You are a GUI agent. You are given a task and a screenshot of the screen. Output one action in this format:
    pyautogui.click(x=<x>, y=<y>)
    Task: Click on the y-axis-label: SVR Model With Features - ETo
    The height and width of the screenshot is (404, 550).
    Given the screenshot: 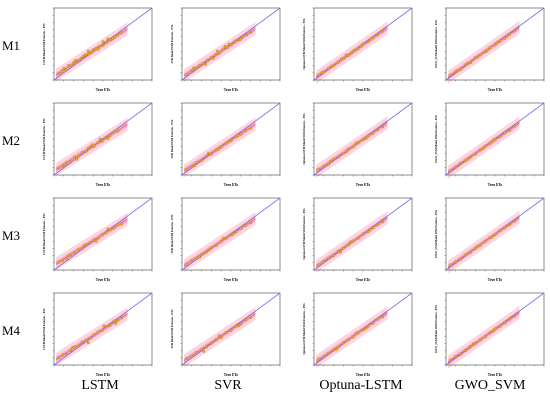 What is the action you would take?
    pyautogui.click(x=172, y=138)
    